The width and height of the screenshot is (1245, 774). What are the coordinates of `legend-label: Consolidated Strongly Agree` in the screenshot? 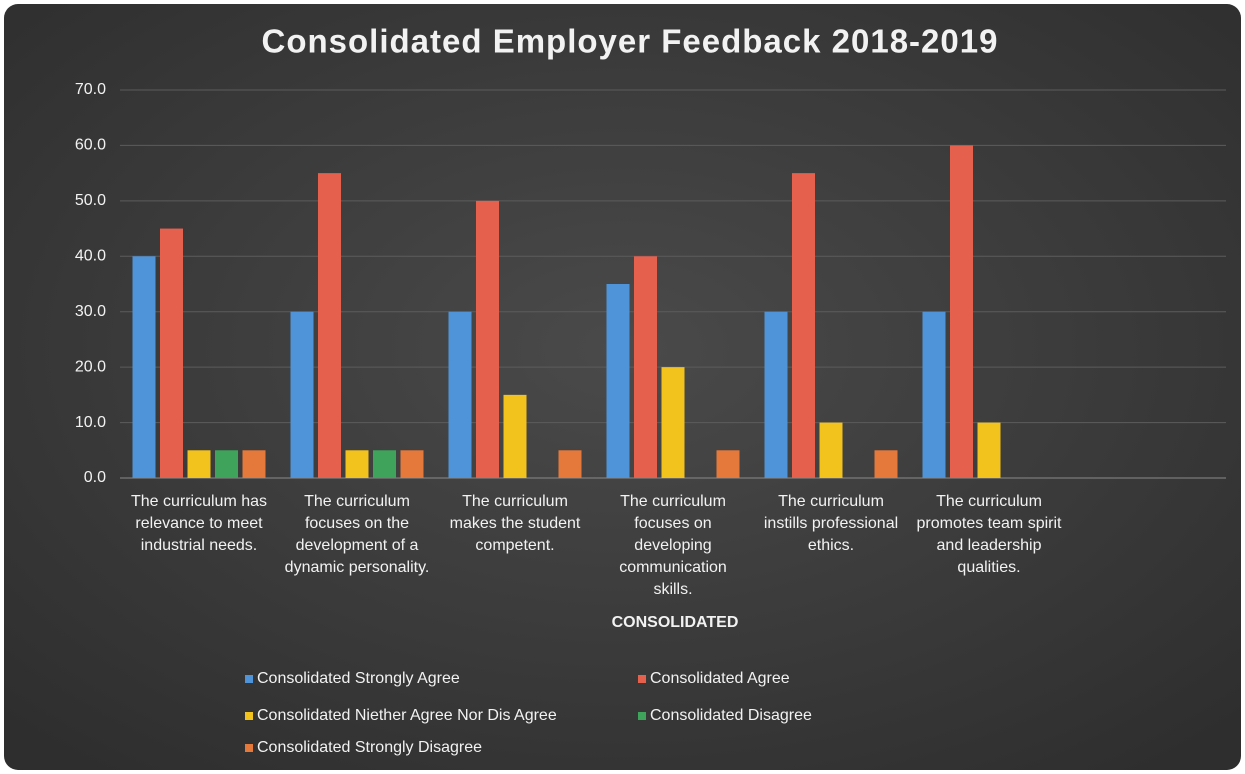 It's located at (358, 678).